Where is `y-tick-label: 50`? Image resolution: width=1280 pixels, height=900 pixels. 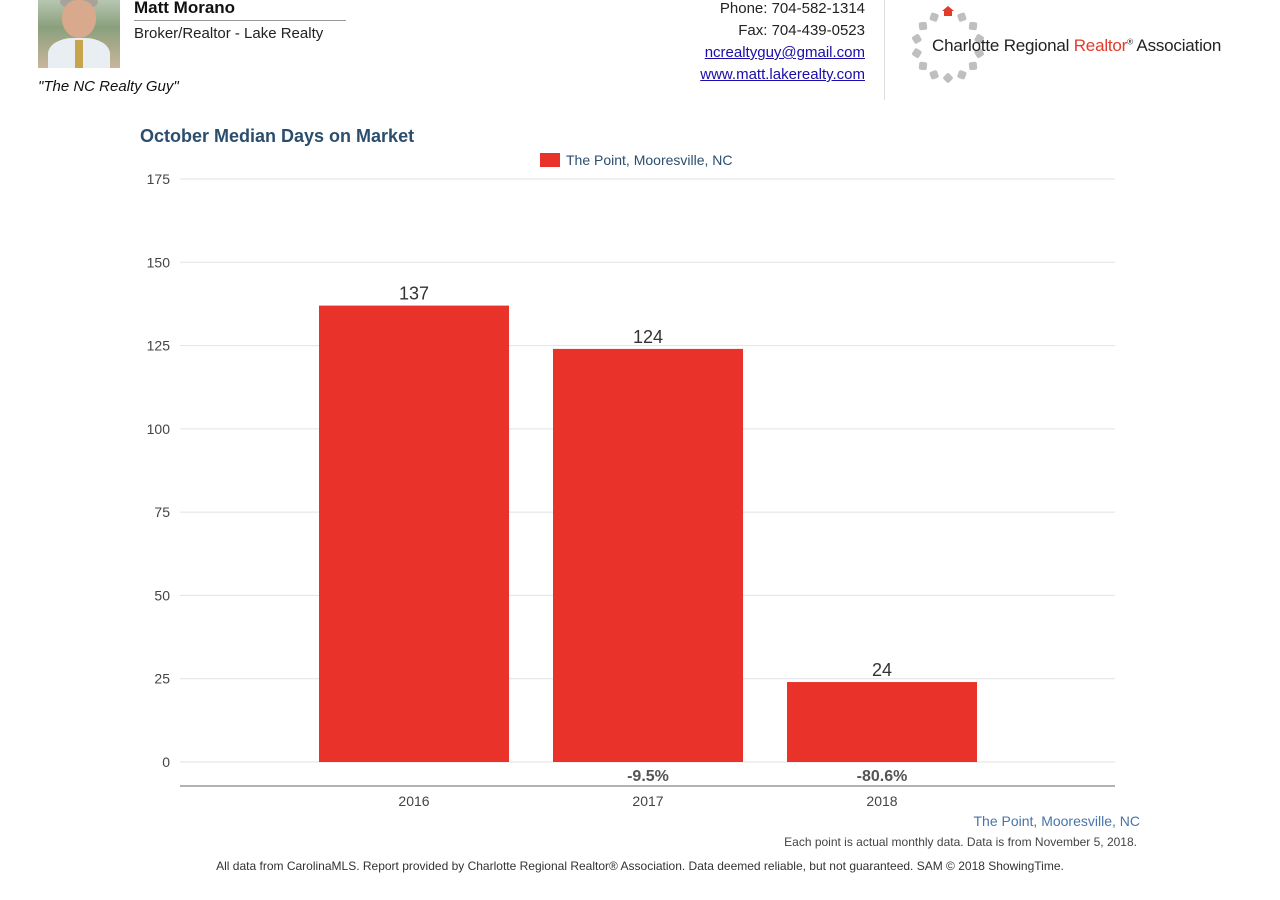 y-tick-label: 50 is located at coordinates (162, 595).